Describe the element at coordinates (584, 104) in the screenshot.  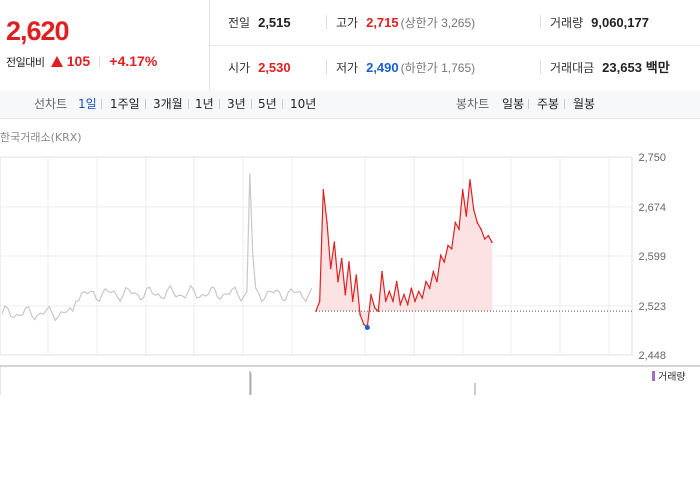
I see `candle-monthly: 월봉` at that location.